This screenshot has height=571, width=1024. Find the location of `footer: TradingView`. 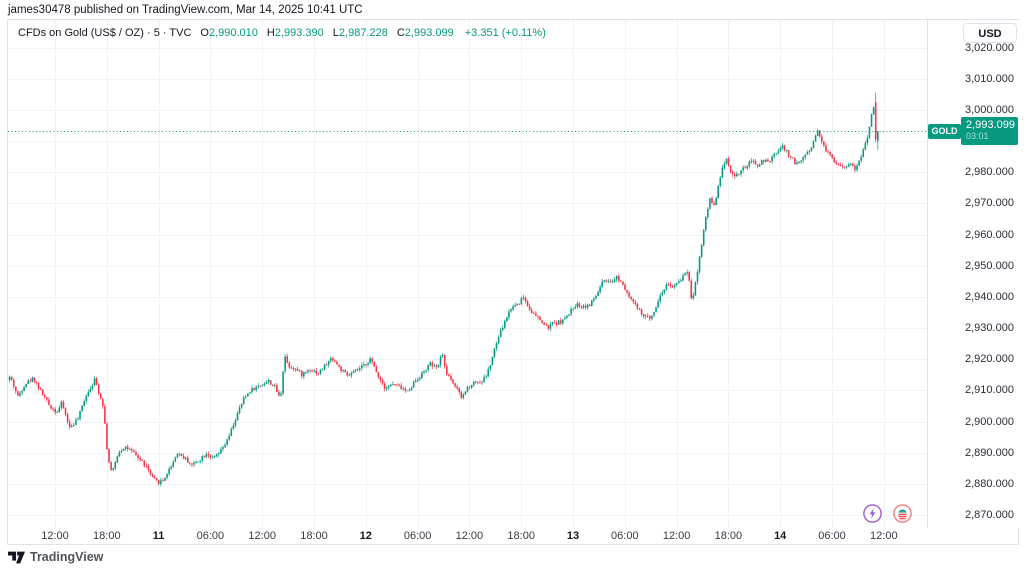

footer: TradingView is located at coordinates (55, 557).